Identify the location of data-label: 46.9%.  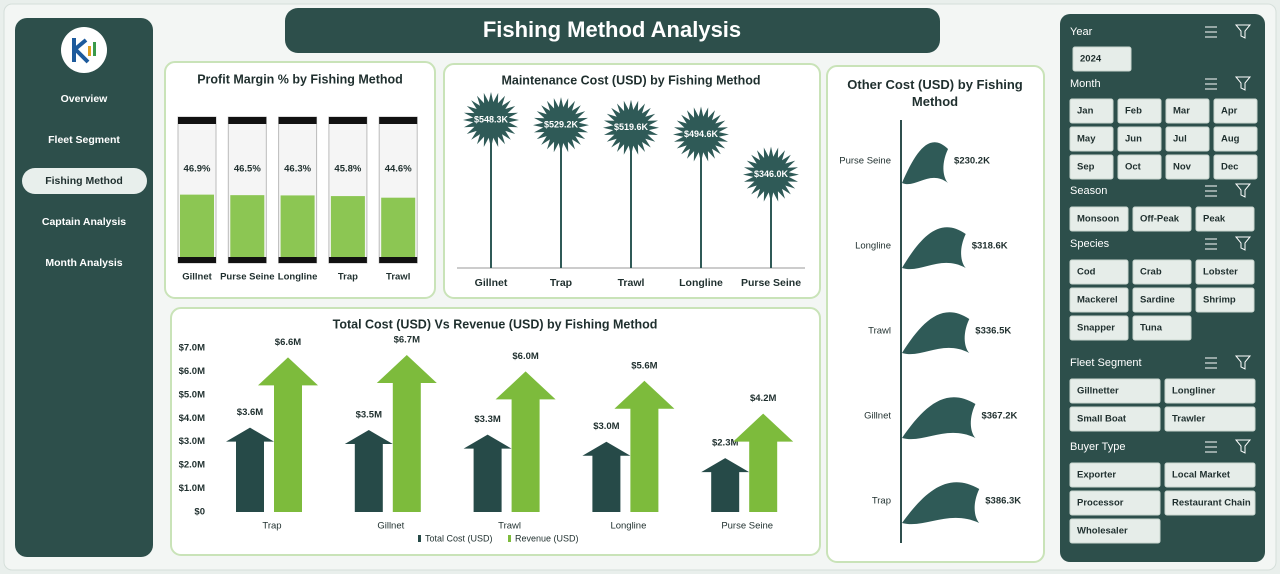
(197, 169).